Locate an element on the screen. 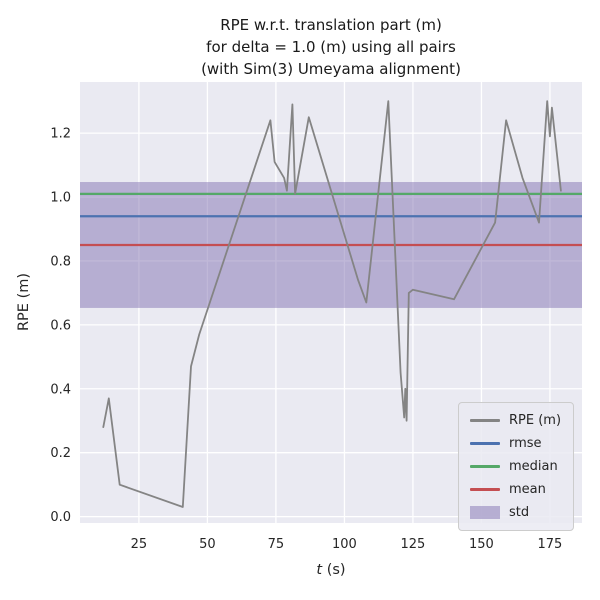 The image size is (600, 600). y-tick-label: 0.4 is located at coordinates (60, 389).